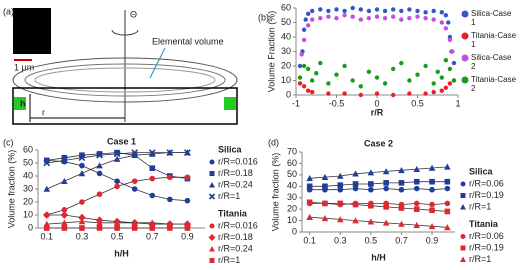  Describe the element at coordinates (292, 151) in the screenshot. I see `y-tick-label: 70` at that location.